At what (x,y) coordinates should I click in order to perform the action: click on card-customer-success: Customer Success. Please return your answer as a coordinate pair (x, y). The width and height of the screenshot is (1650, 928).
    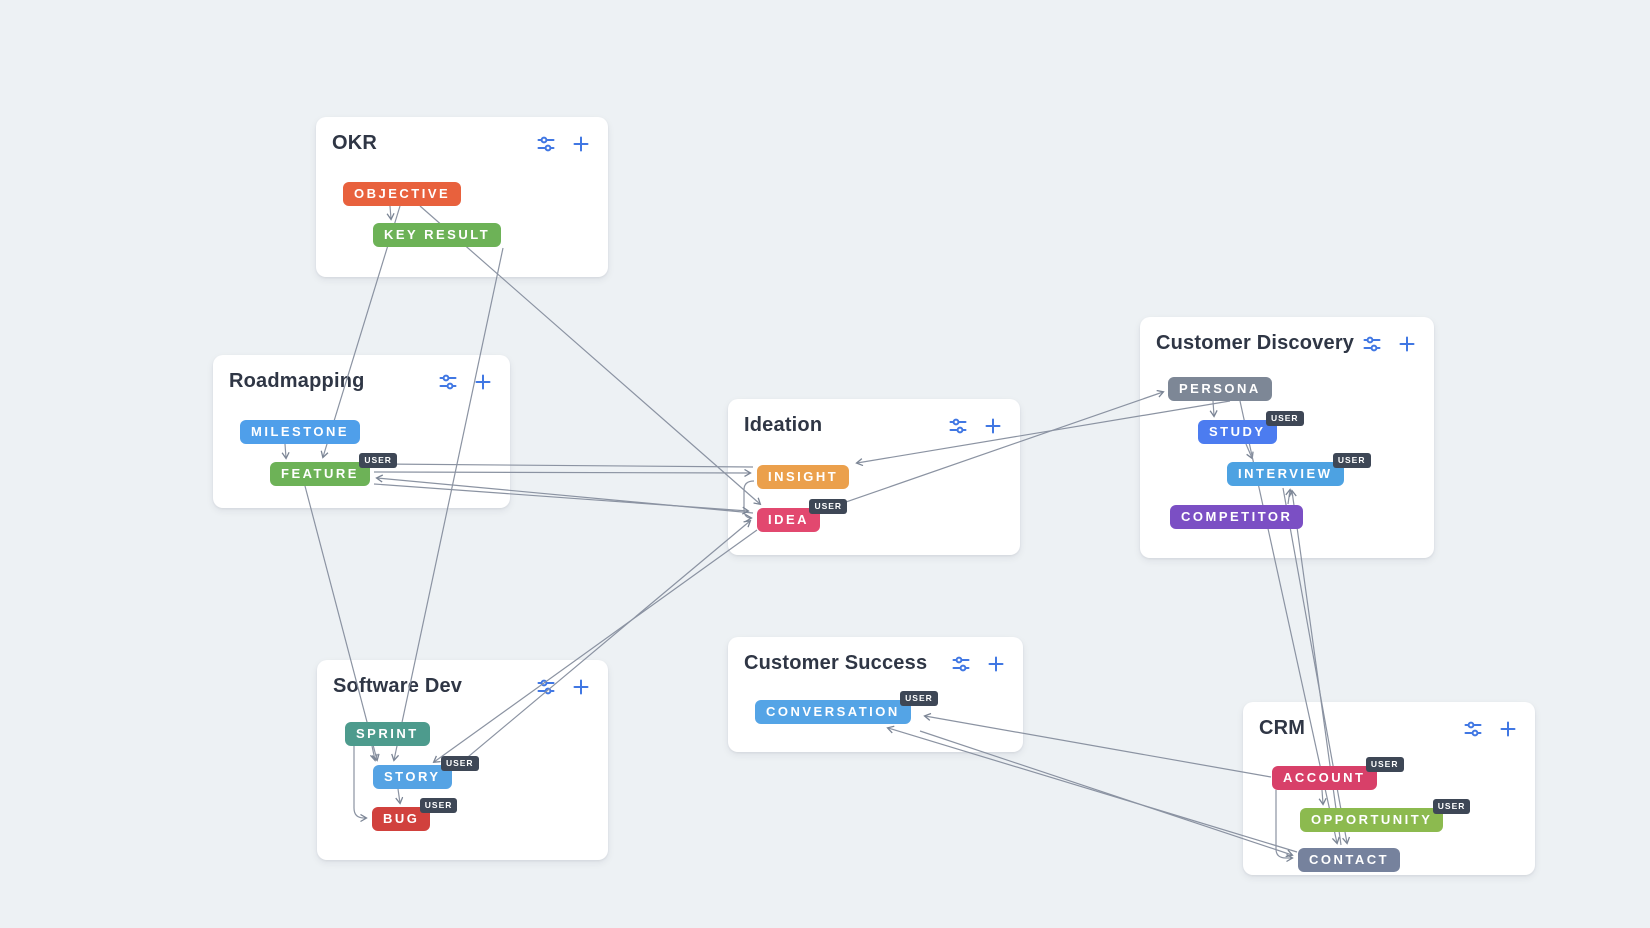
    Looking at the image, I should click on (875, 694).